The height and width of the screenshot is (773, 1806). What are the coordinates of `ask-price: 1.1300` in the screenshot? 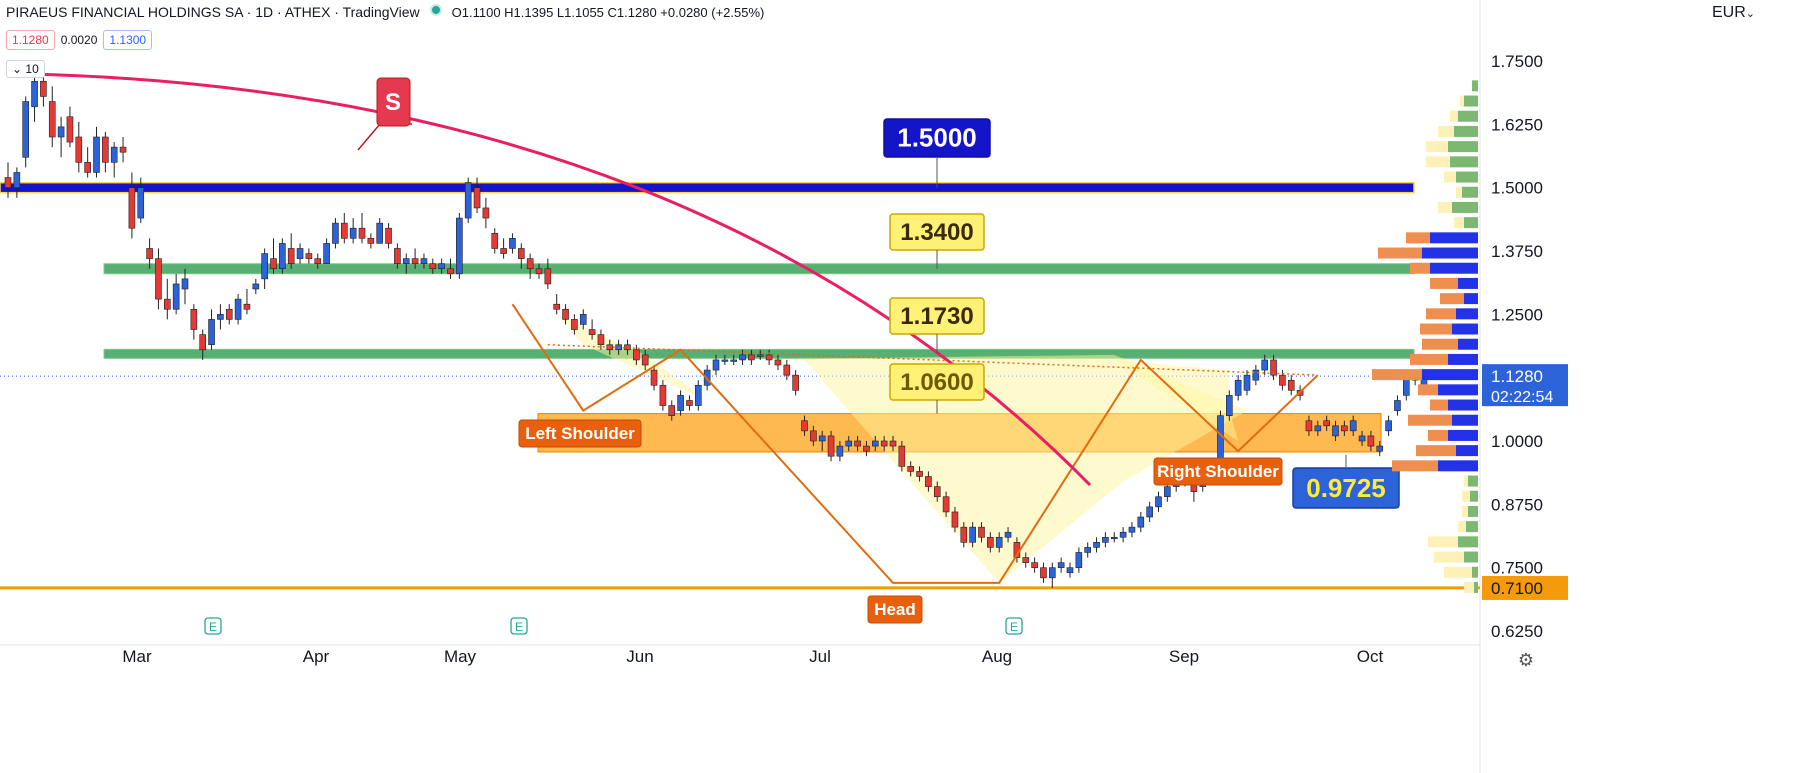 It's located at (128, 40).